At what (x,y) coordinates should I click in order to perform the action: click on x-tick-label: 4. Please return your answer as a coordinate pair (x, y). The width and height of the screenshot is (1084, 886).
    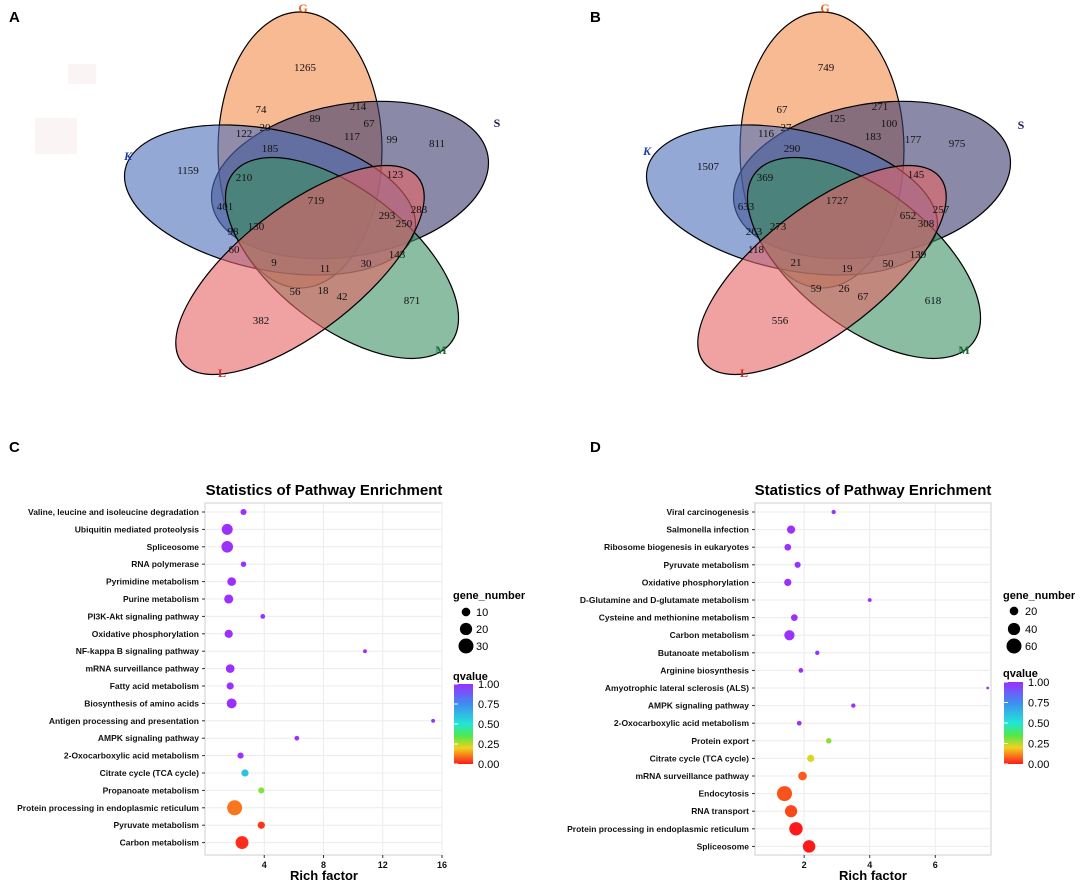
    Looking at the image, I should click on (869, 865).